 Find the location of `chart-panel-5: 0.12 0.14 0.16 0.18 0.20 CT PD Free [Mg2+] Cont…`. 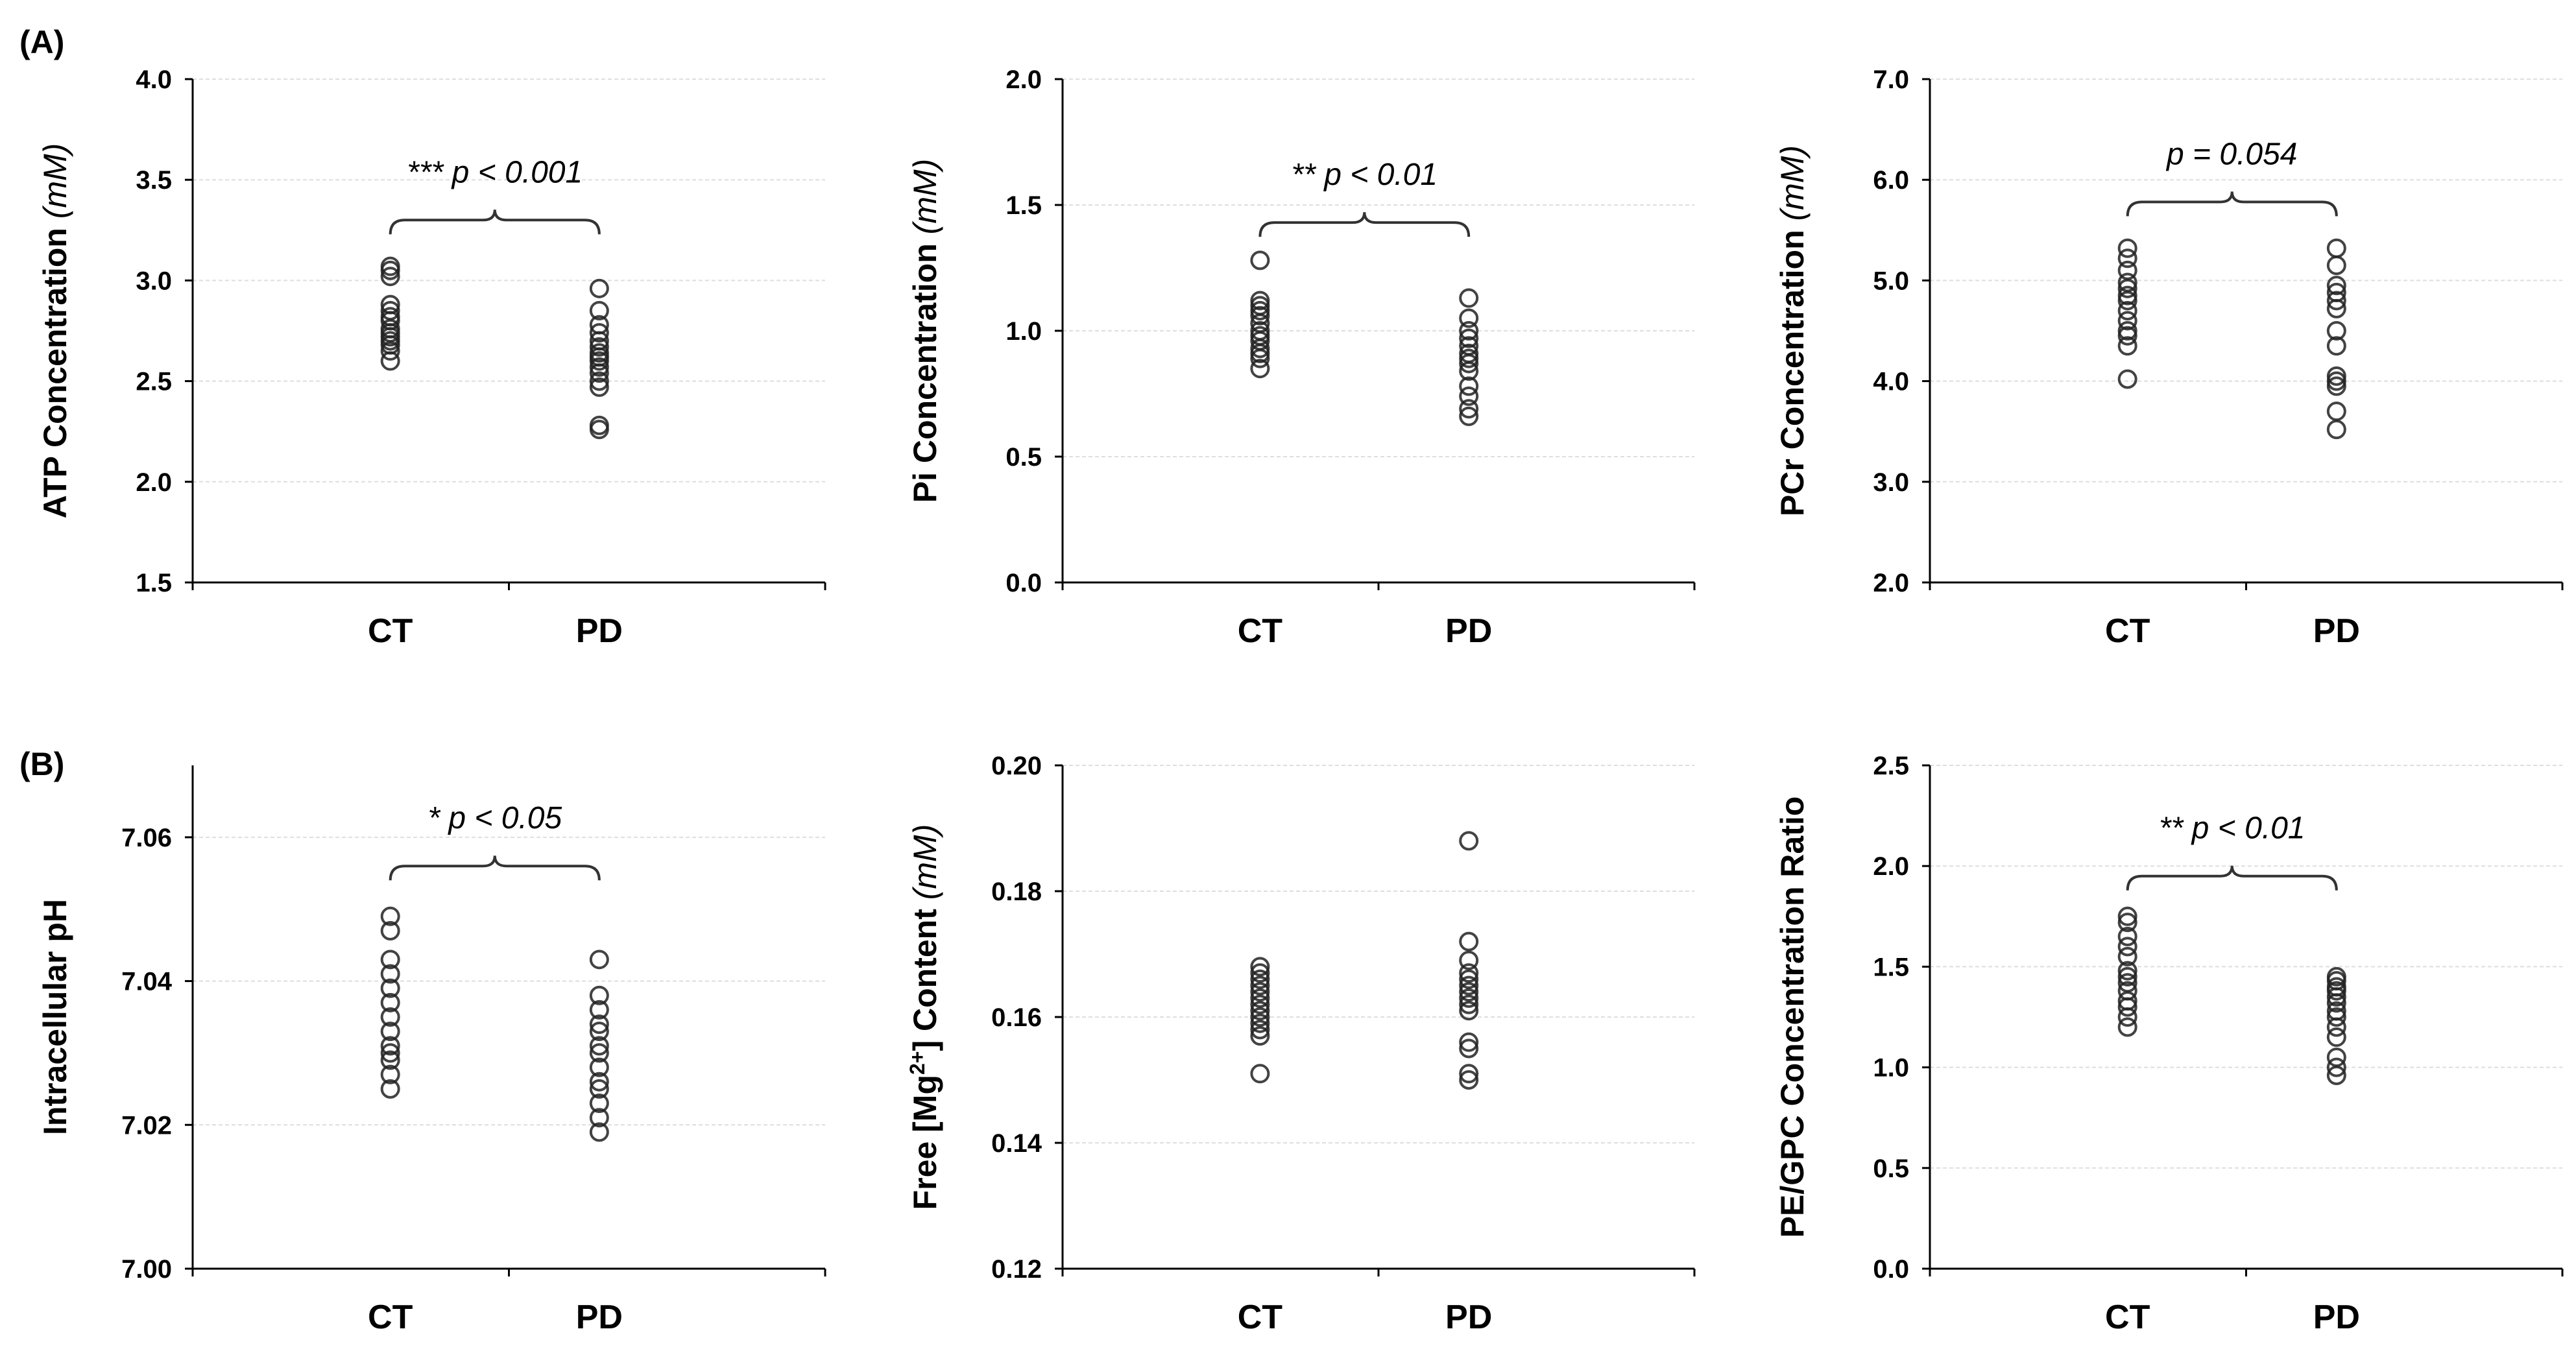

chart-panel-5: 0.12 0.14 0.16 0.18 0.20 CT PD Free [Mg2+] Cont… is located at coordinates (1301, 1044).